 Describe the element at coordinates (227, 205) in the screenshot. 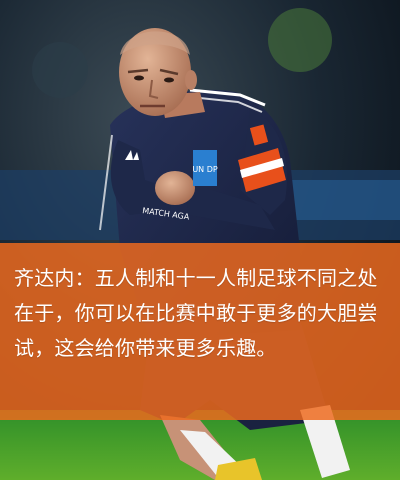

I see `player-forearm` at that location.